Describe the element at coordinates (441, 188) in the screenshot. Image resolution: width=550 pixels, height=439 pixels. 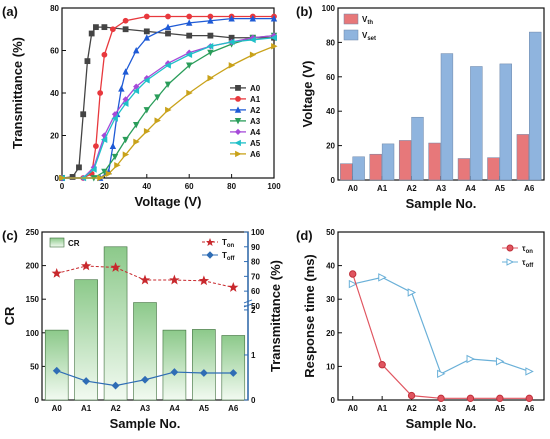
I see `panel-b-xtick-label: A3` at that location.